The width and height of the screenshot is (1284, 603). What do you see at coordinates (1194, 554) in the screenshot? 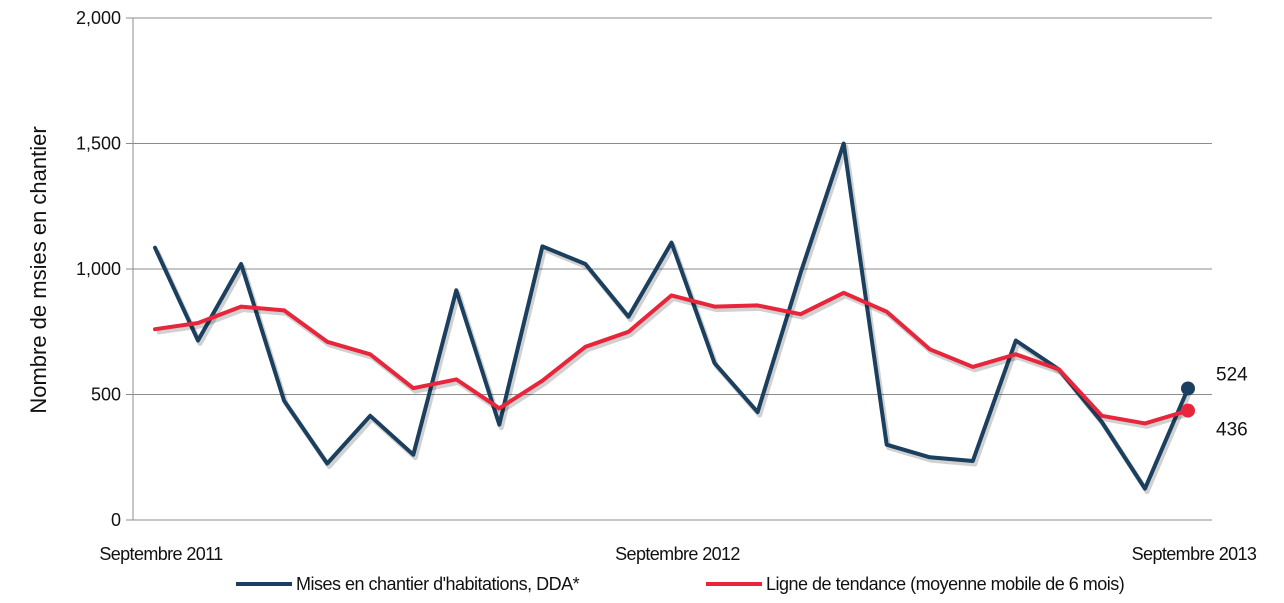
I see `x-tick-label: Septembre 2013` at bounding box center [1194, 554].